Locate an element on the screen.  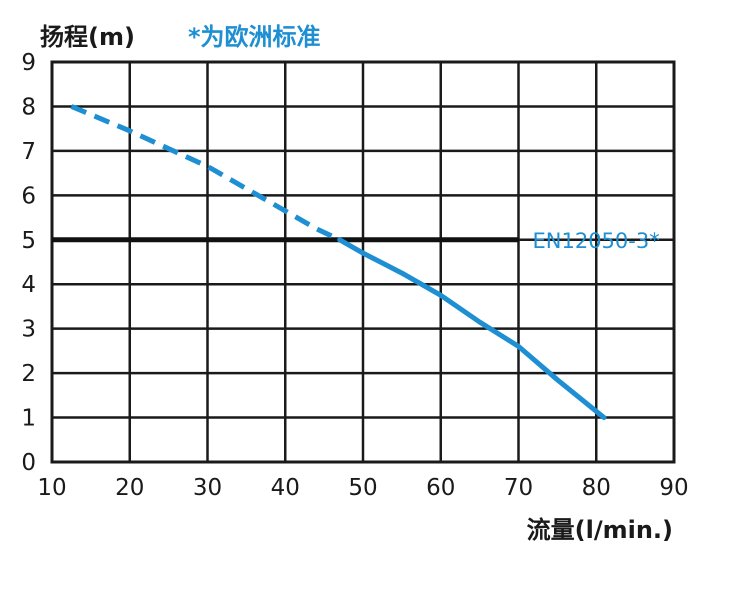
x-tick-label: 40 is located at coordinates (285, 488).